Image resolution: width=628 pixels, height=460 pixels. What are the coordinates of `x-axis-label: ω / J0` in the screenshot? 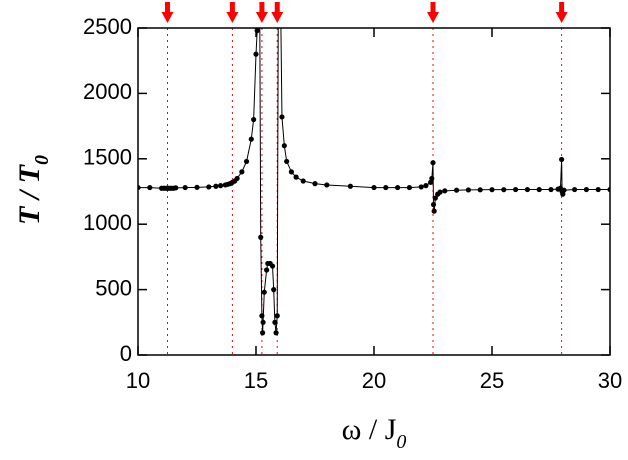 It's located at (374, 433).